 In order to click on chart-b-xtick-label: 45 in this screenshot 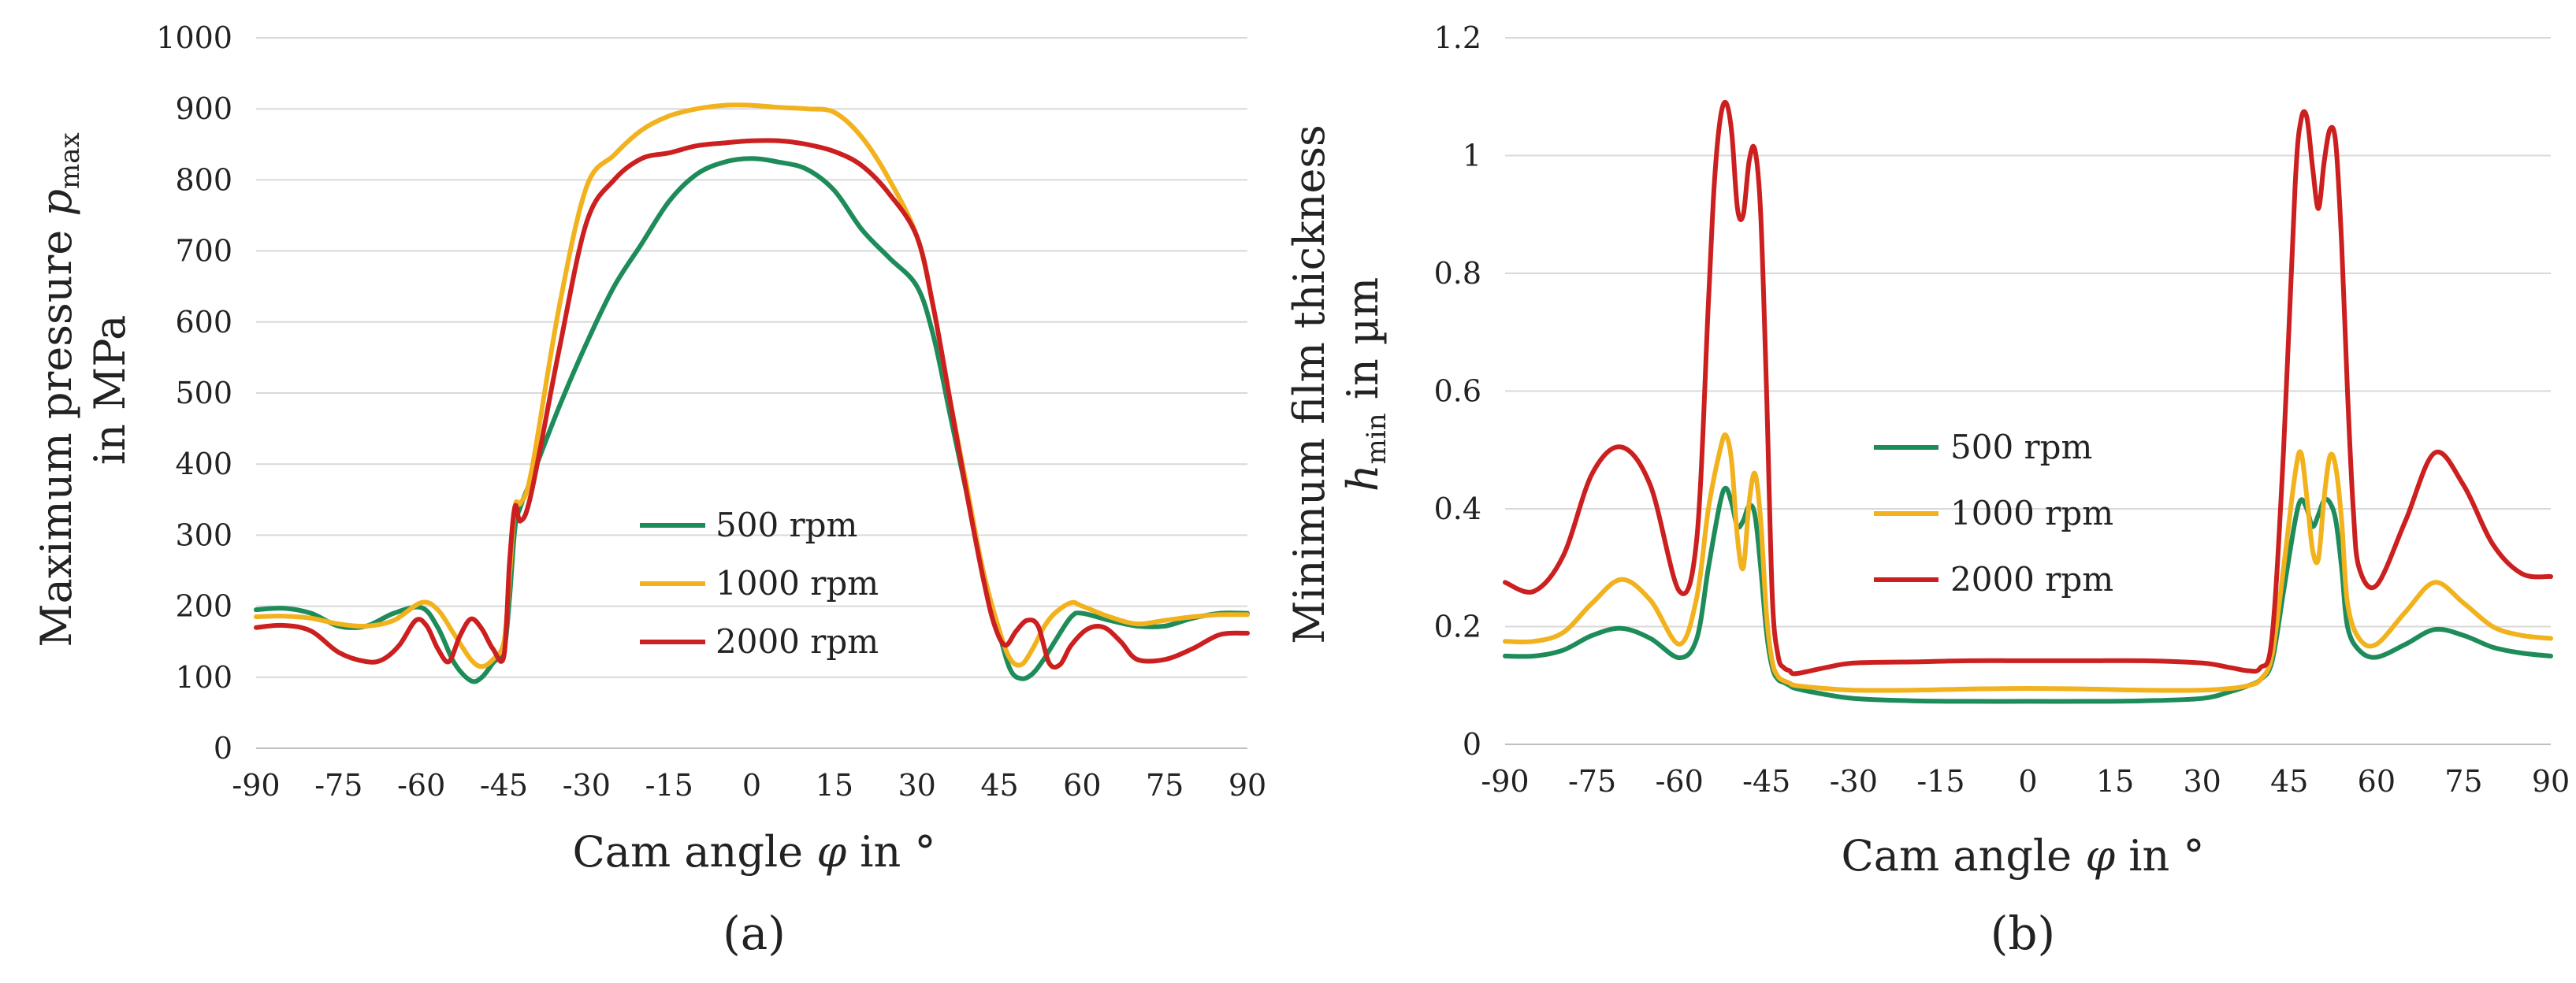, I will do `click(2289, 781)`.